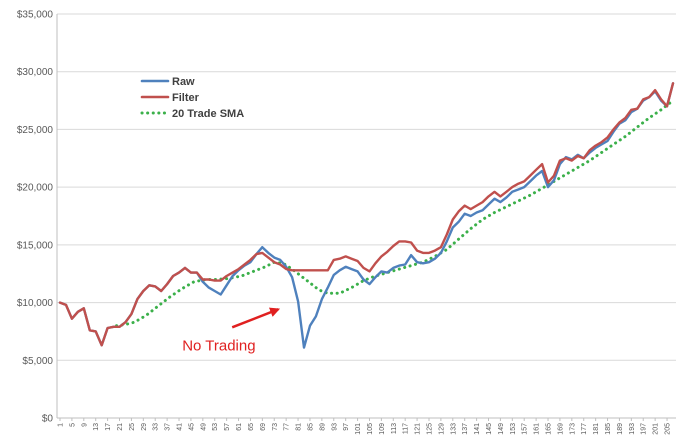 This screenshot has height=448, width=700. I want to click on x-tick-label: 49, so click(203, 427).